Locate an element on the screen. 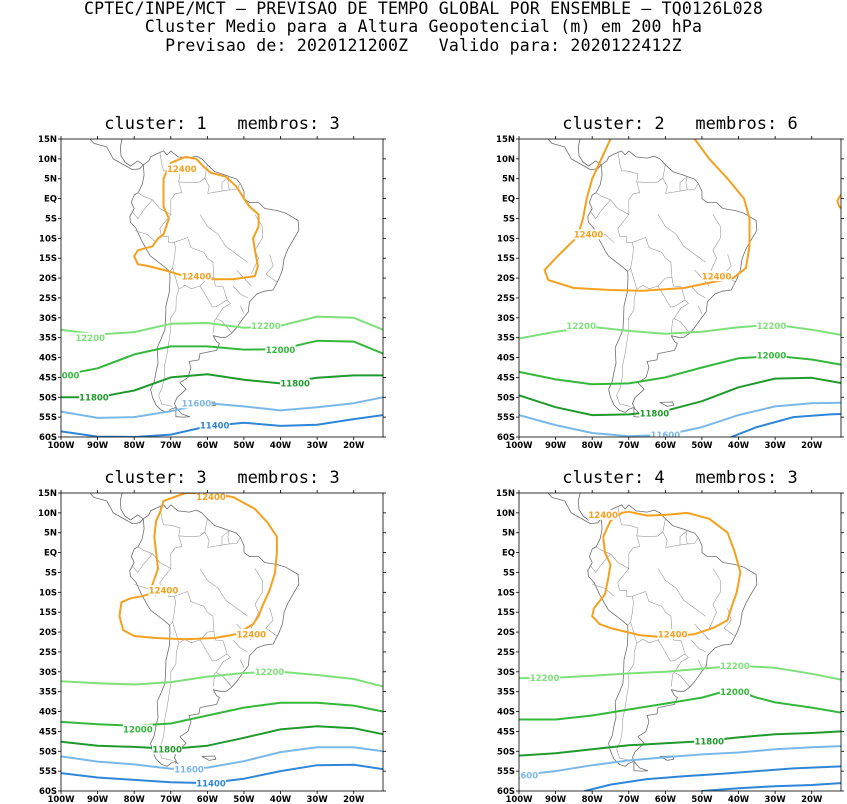 The height and width of the screenshot is (804, 847). lat-label: 15N is located at coordinates (505, 494).